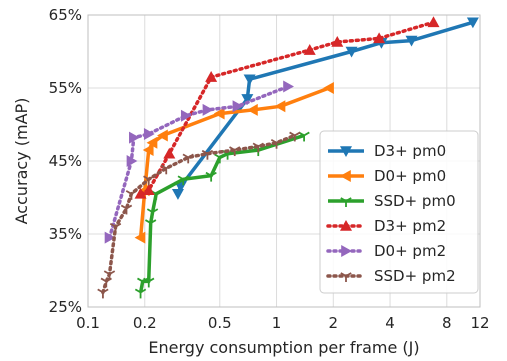  I want to click on x-tick-label: 0.2, so click(145, 323).